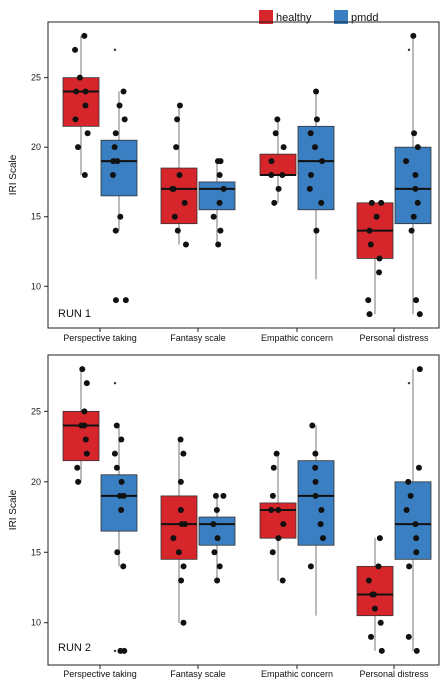 The width and height of the screenshot is (444, 682). I want to click on outlier-marker, so click(115, 50).